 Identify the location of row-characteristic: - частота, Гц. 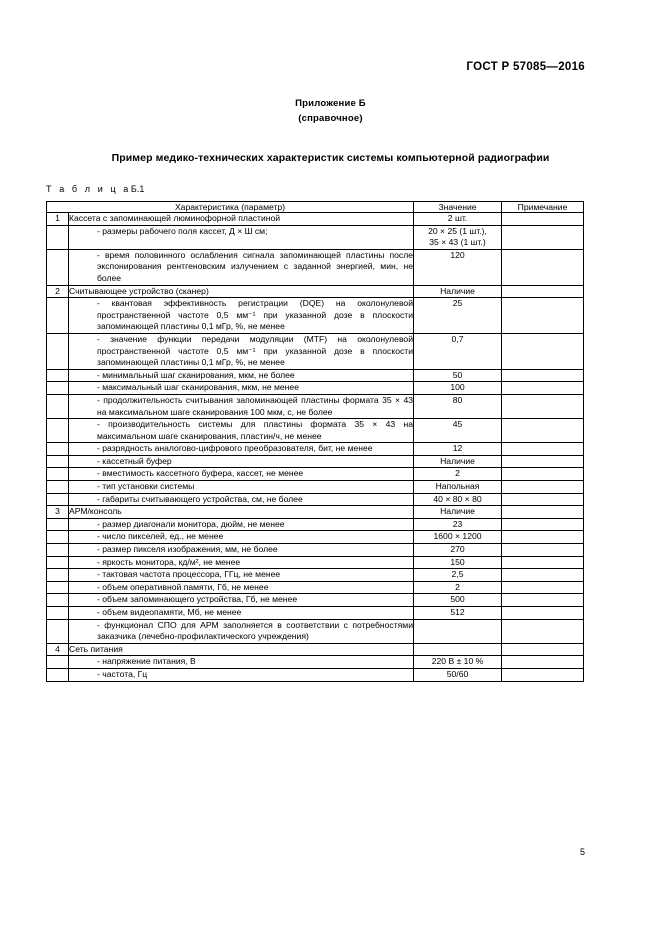
(241, 674).